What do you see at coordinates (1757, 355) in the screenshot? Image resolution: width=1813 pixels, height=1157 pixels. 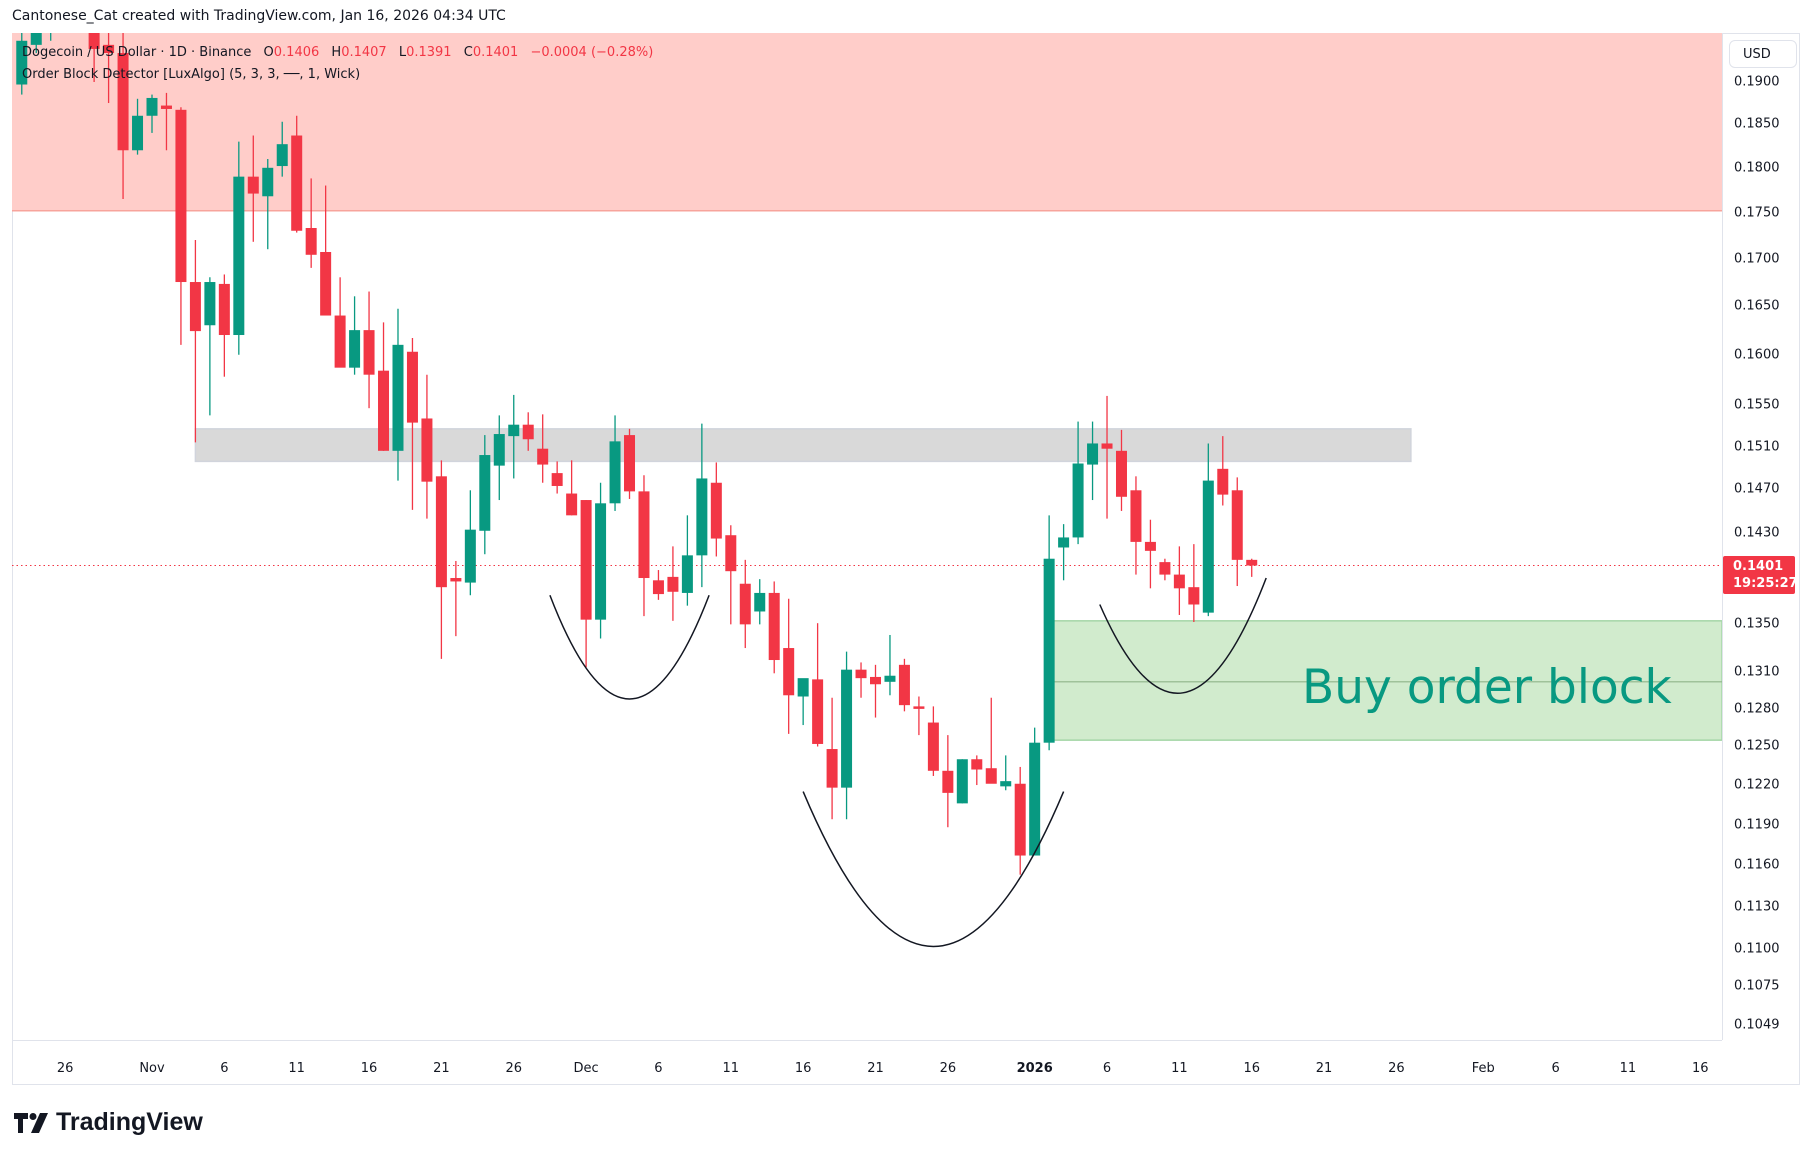 I see `price-tick-label: 0.1600` at bounding box center [1757, 355].